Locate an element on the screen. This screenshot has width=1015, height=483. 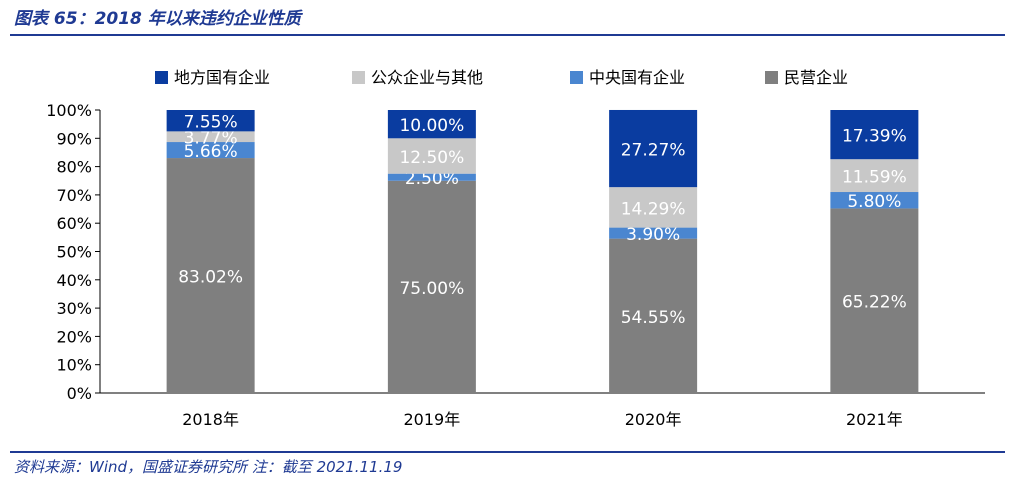
y-tick-label: 50% is located at coordinates (74, 252).